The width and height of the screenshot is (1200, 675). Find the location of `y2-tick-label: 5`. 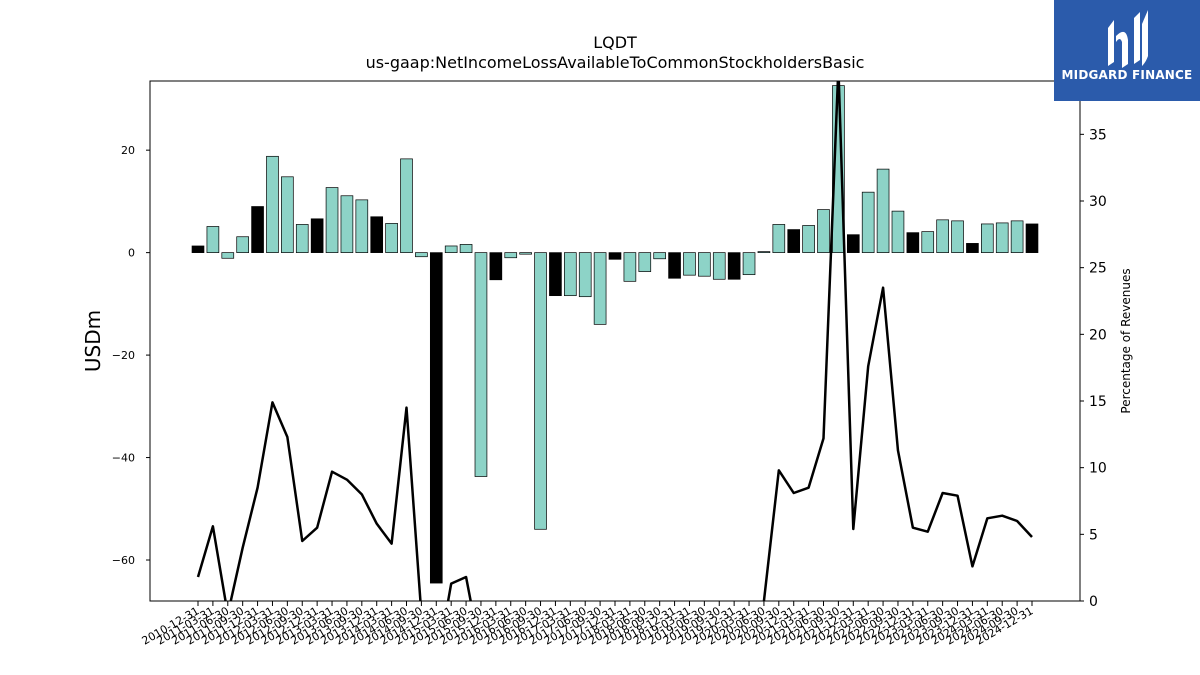

y2-tick-label: 5 is located at coordinates (1093, 535).